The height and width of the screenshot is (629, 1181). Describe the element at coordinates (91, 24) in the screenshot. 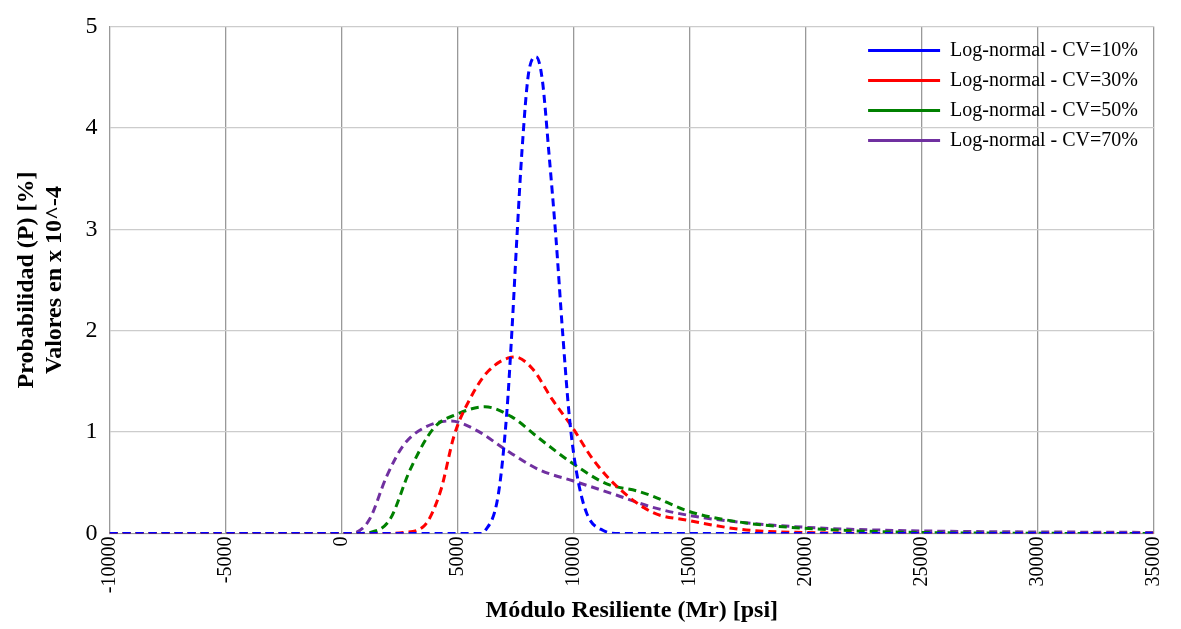

I see `y-tick-label: 5` at that location.